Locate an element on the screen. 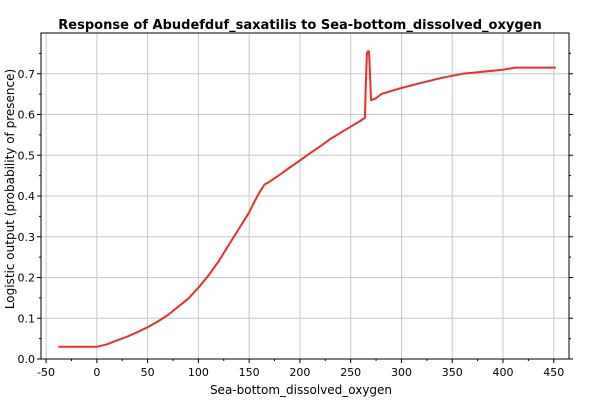 This screenshot has width=600, height=400. y-tick-label: 0.5 is located at coordinates (27, 155).